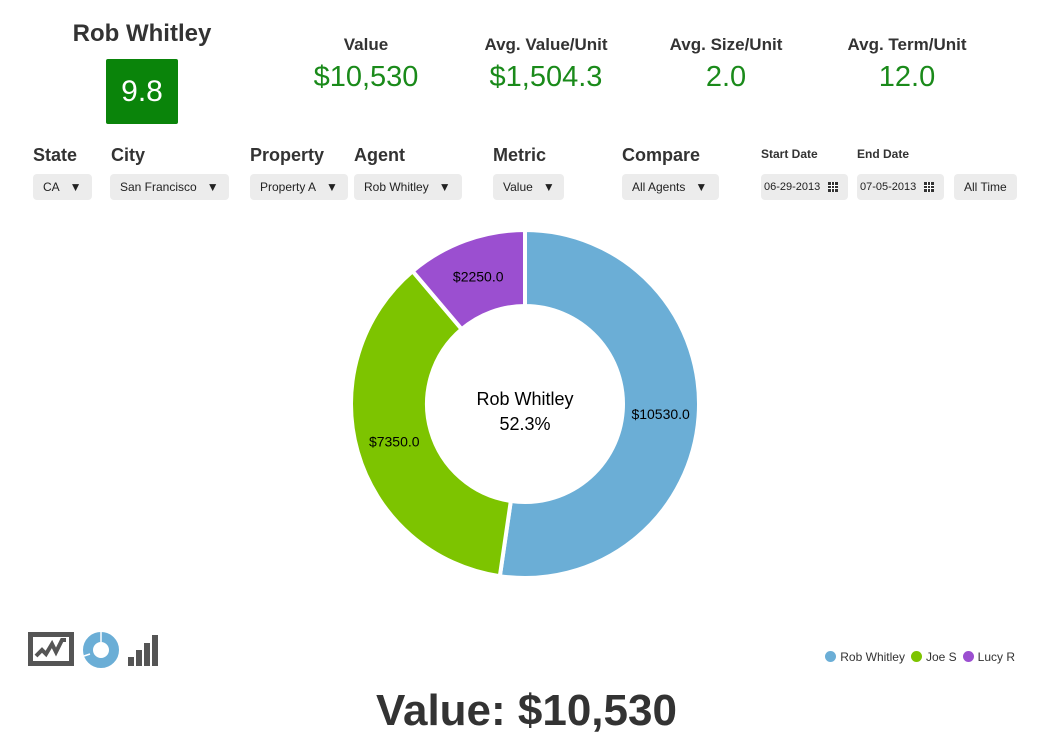 This screenshot has width=1053, height=742. Describe the element at coordinates (158, 187) in the screenshot. I see `city-value: San Francisco` at that location.